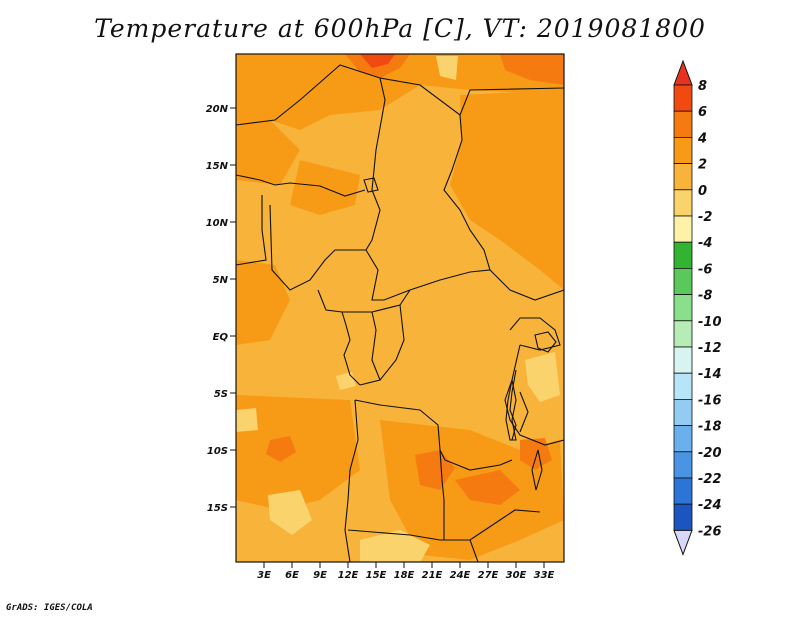  Describe the element at coordinates (217, 451) in the screenshot. I see `lat-tick-label: 10S` at that location.